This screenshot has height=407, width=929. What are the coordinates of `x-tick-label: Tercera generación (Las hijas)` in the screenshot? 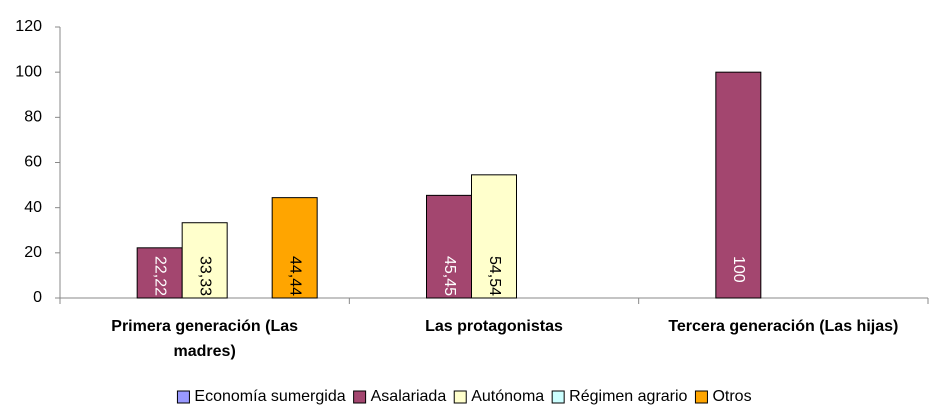 It's located at (783, 326).